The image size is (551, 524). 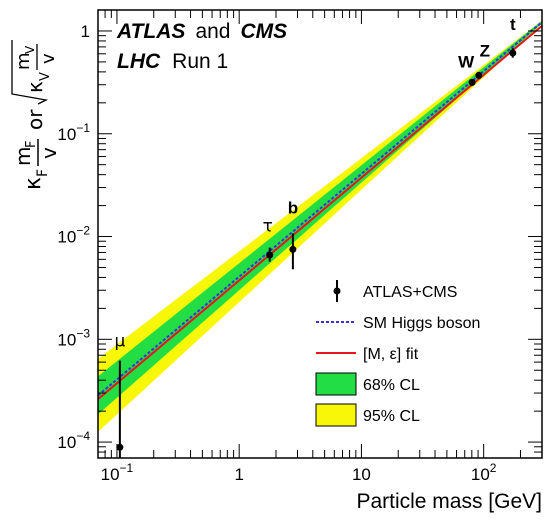 I want to click on point-label-4: Z, so click(x=485, y=51).